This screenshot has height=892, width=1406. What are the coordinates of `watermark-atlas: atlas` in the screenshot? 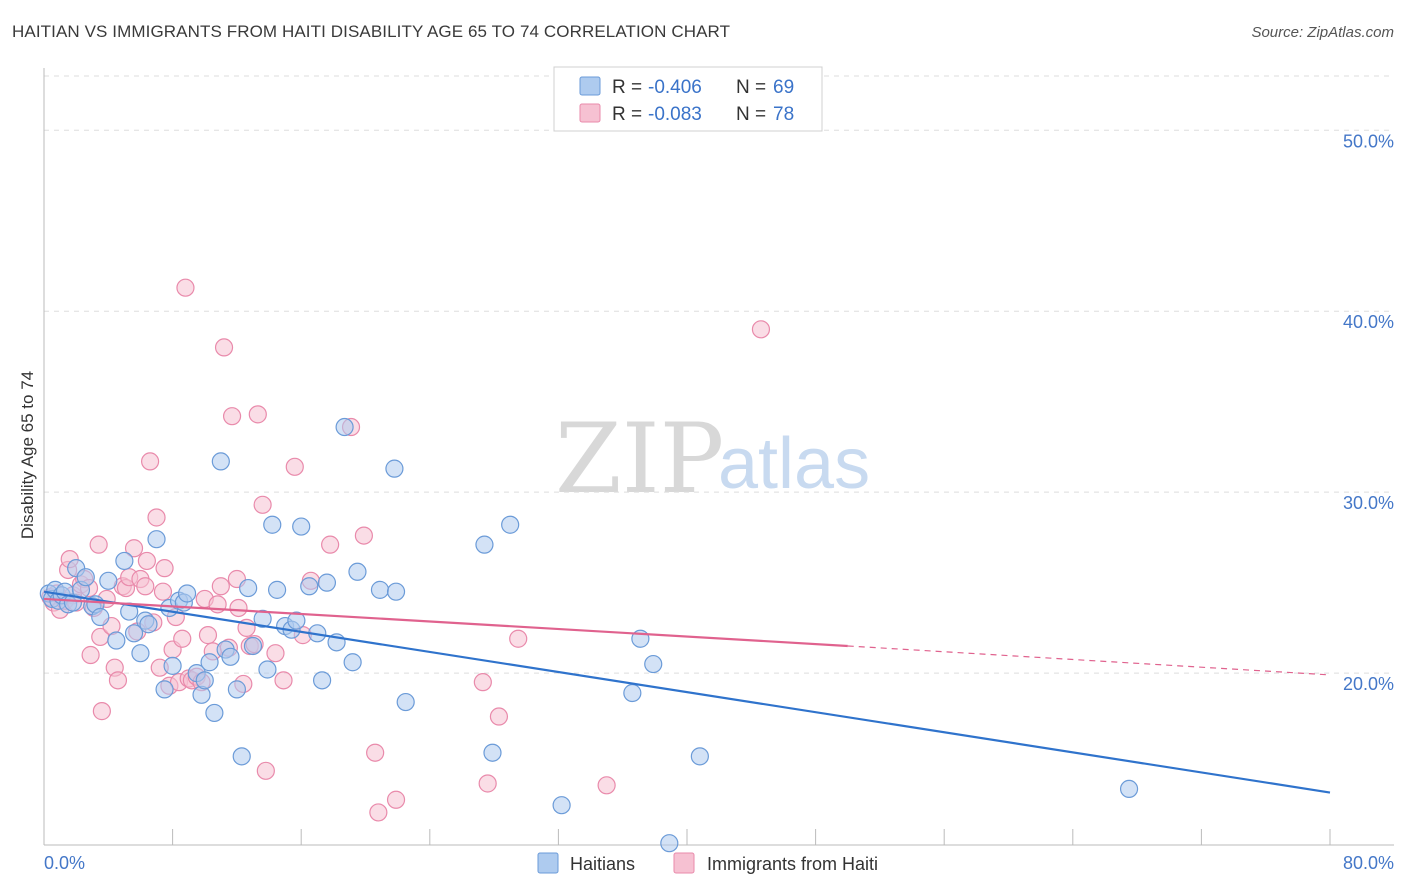 It's located at (794, 464).